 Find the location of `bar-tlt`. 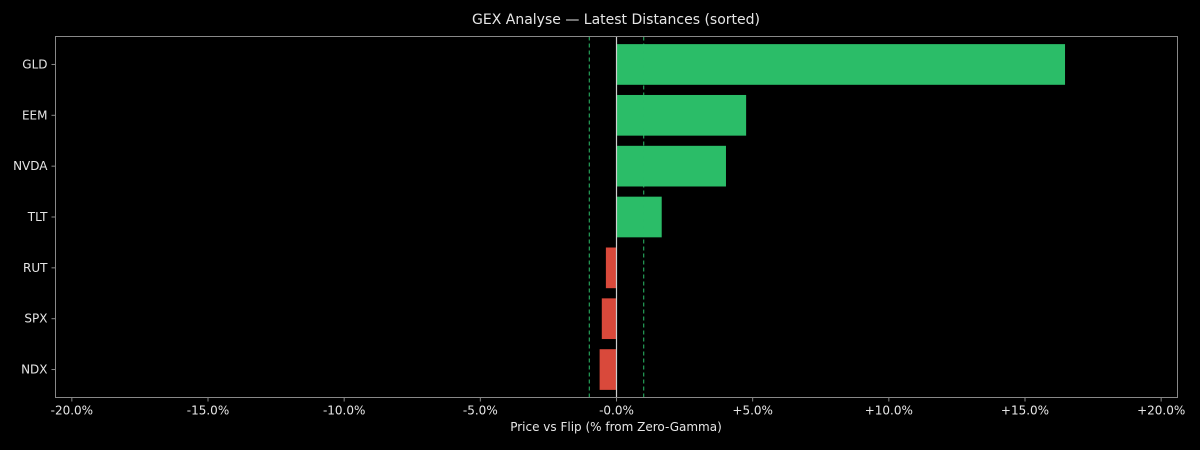

bar-tlt is located at coordinates (639, 217).